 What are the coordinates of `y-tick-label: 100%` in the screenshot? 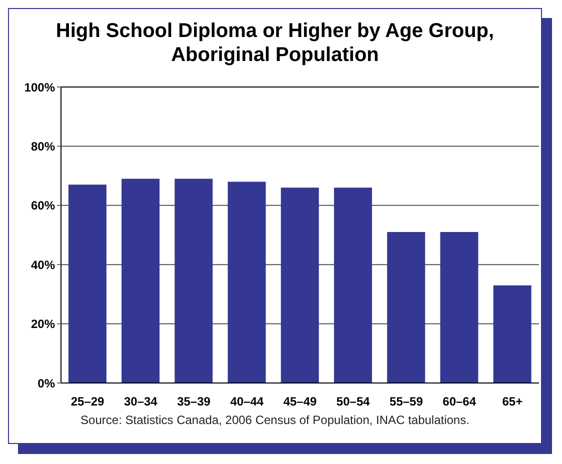 It's located at (40, 87).